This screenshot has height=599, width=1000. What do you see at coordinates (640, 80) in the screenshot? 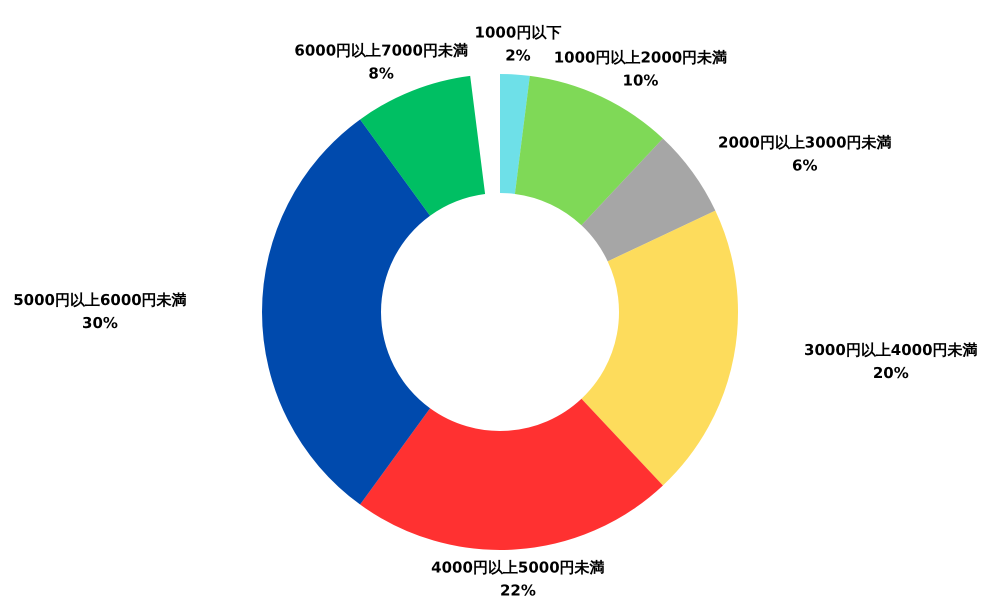
I see `data-label: 10%` at bounding box center [640, 80].